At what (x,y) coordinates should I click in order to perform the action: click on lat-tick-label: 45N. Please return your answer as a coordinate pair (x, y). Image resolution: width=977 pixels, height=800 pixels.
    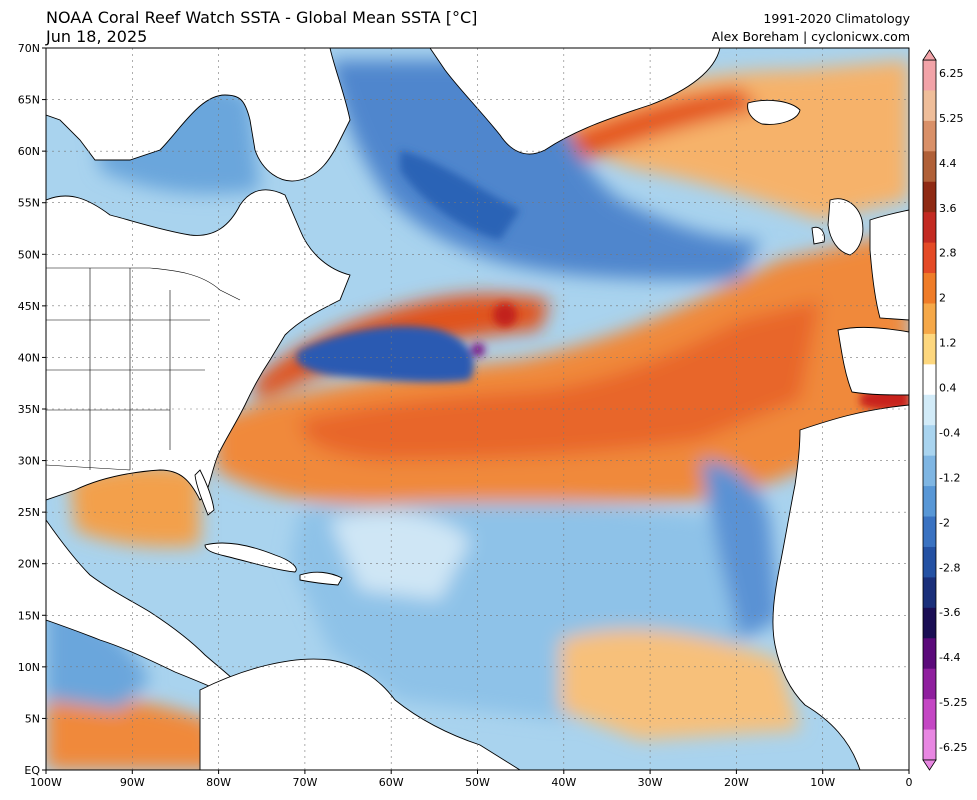
    Looking at the image, I should click on (29, 306).